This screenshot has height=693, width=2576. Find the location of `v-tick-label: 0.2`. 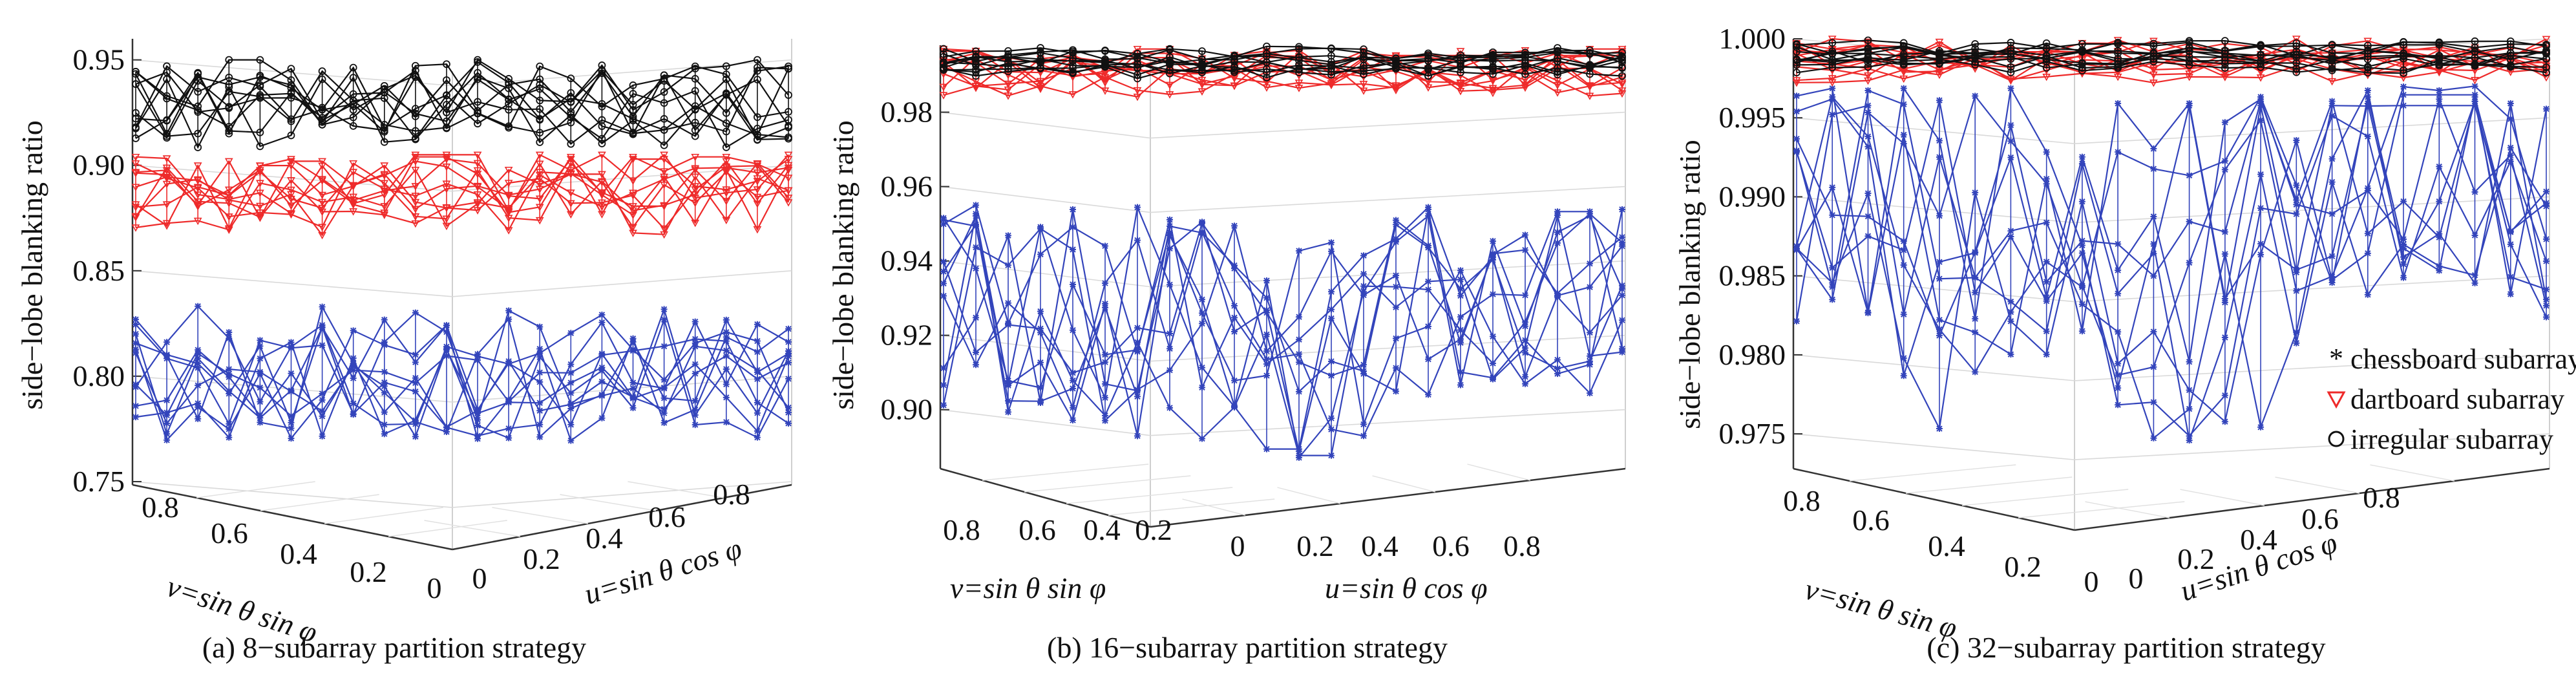

v-tick-label: 0.2 is located at coordinates (2023, 567).